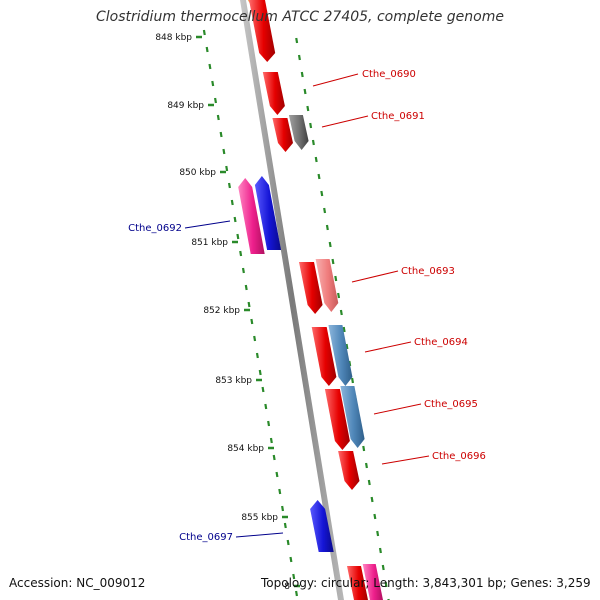 The height and width of the screenshot is (600, 600). I want to click on scale-label: 851 kbp, so click(209, 243).